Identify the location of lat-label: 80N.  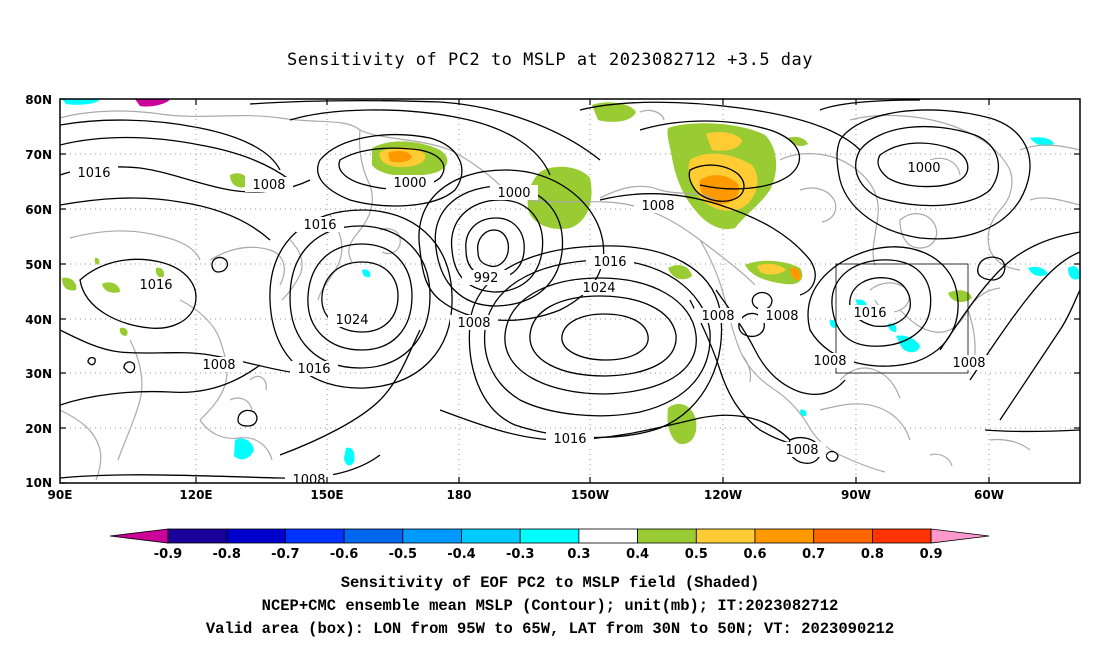
(38, 100).